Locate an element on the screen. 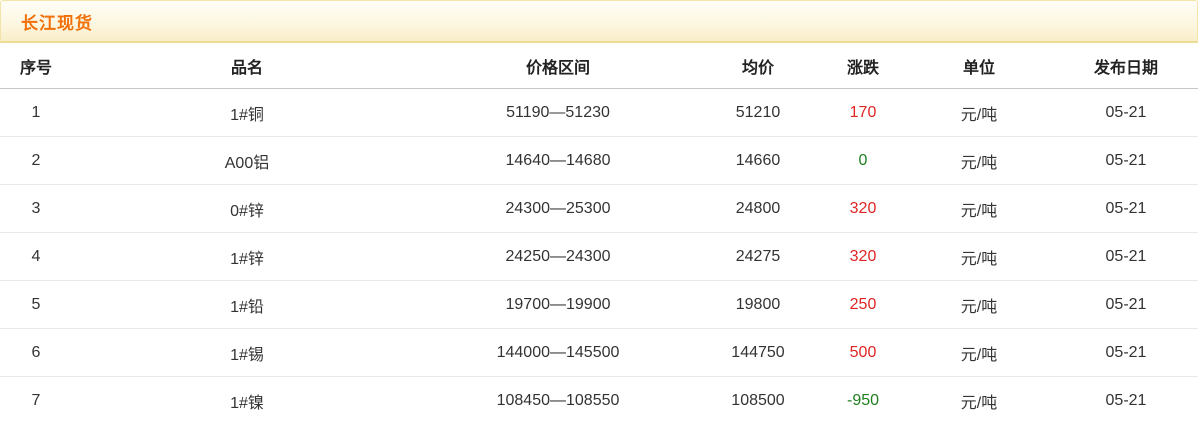  col-header-serial: 序号 is located at coordinates (36, 66).